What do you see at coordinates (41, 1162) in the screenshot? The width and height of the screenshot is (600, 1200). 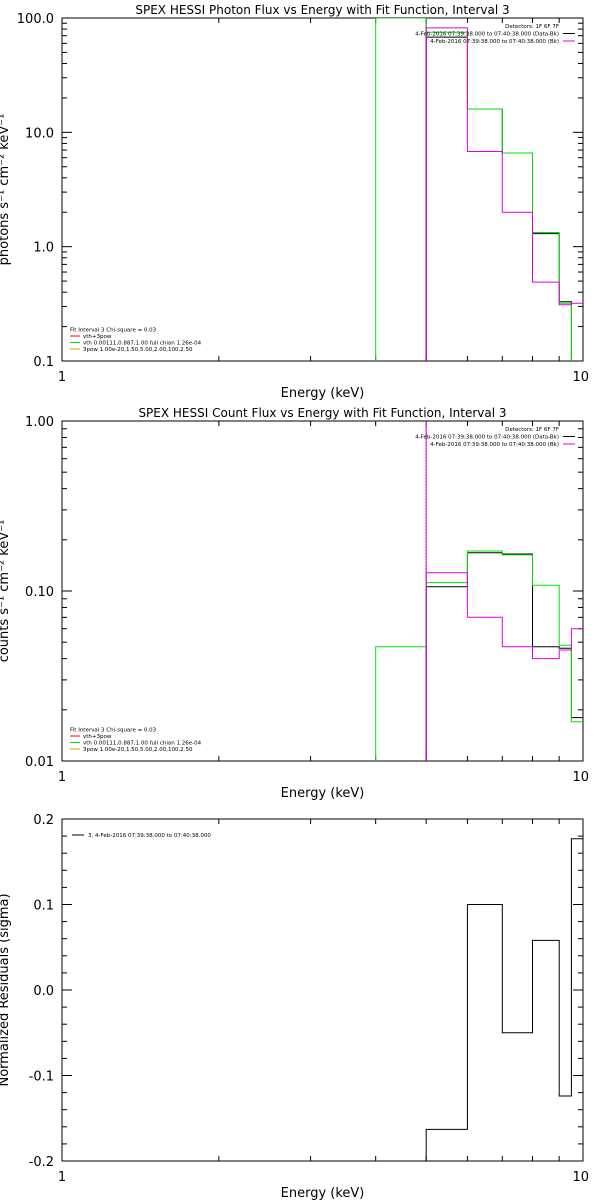 I see `y-tick-label: -0.2` at bounding box center [41, 1162].